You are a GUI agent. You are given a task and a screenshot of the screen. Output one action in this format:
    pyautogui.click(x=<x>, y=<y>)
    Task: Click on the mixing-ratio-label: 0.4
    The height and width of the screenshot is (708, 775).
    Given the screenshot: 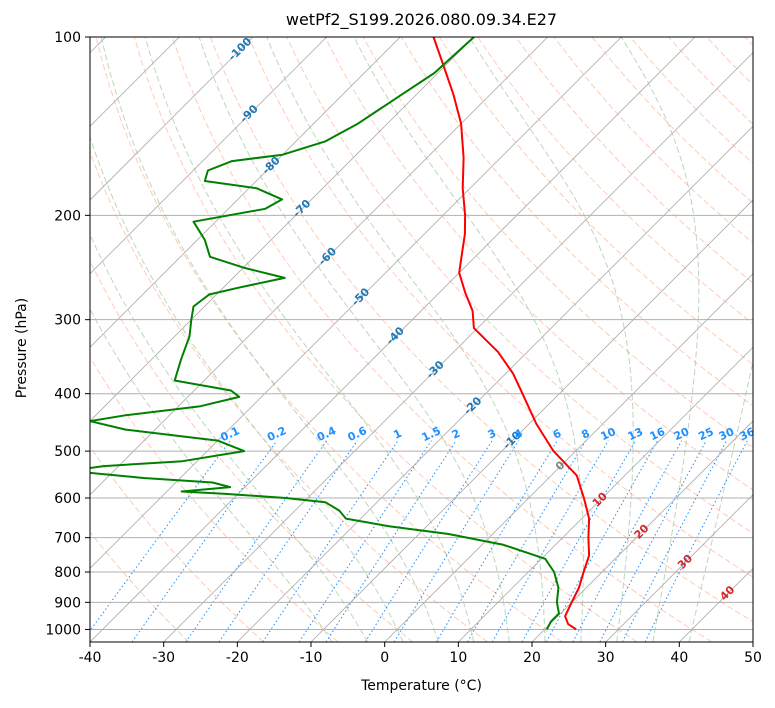 What is the action you would take?
    pyautogui.click(x=326, y=434)
    